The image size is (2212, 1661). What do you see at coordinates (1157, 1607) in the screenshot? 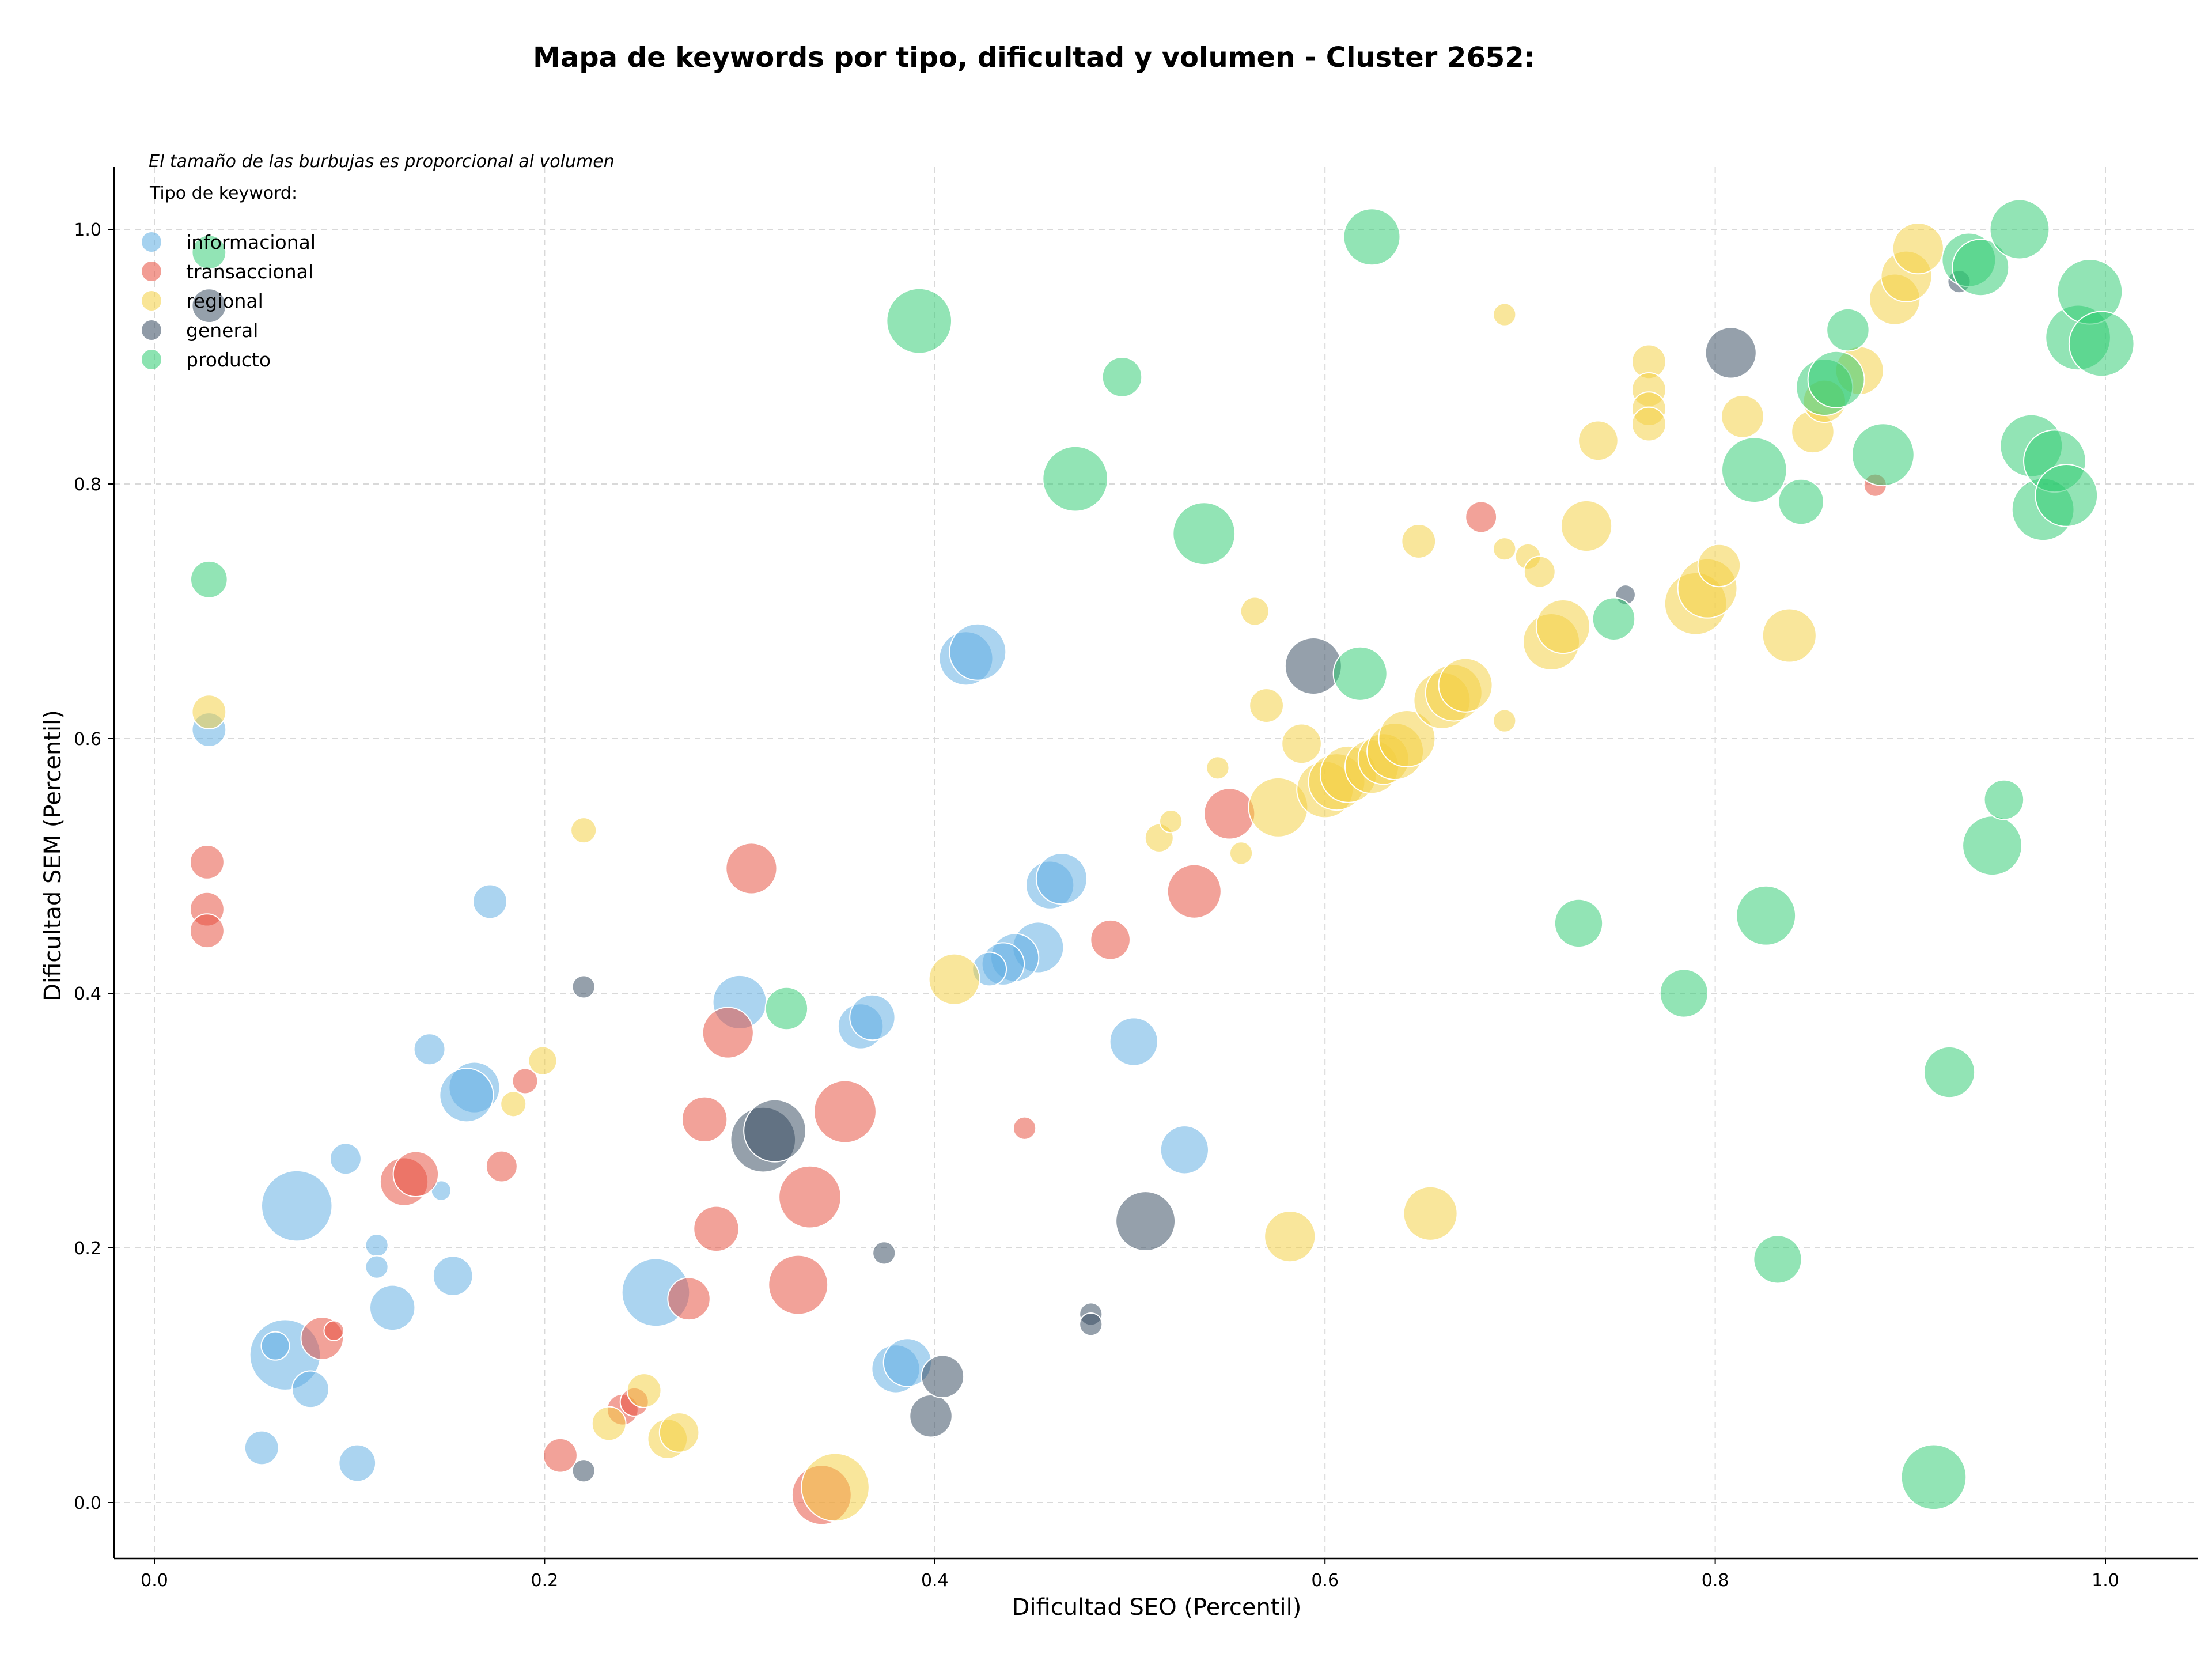
I see `x-axis-label: Dificultad SEO (Percentil)` at bounding box center [1157, 1607].